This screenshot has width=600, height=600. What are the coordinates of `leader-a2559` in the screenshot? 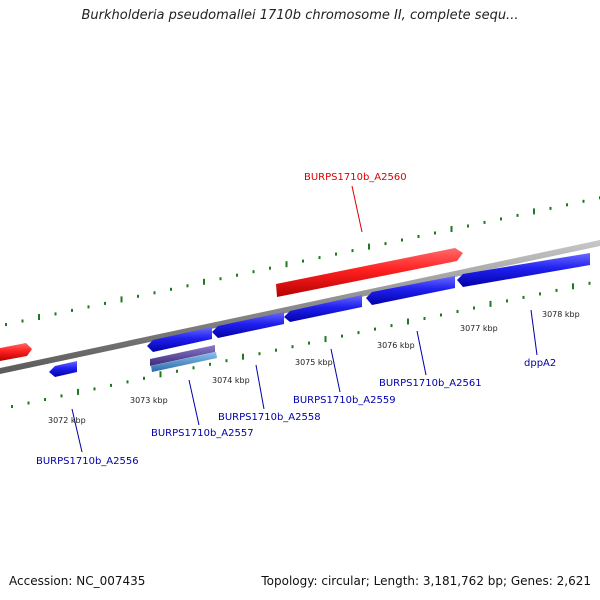 It's located at (335, 370).